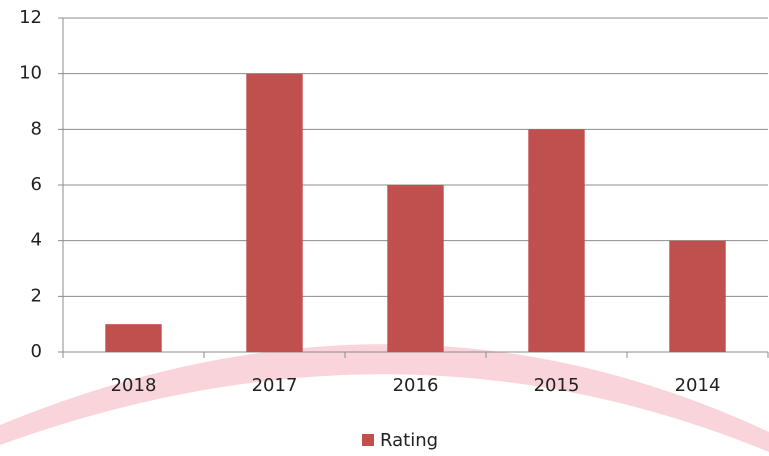 The image size is (769, 456). What do you see at coordinates (36, 128) in the screenshot?
I see `y-tick-label: 8` at bounding box center [36, 128].